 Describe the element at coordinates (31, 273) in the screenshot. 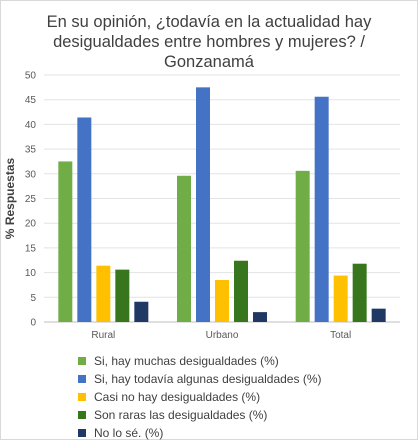

I see `y-tick-label: 10` at that location.